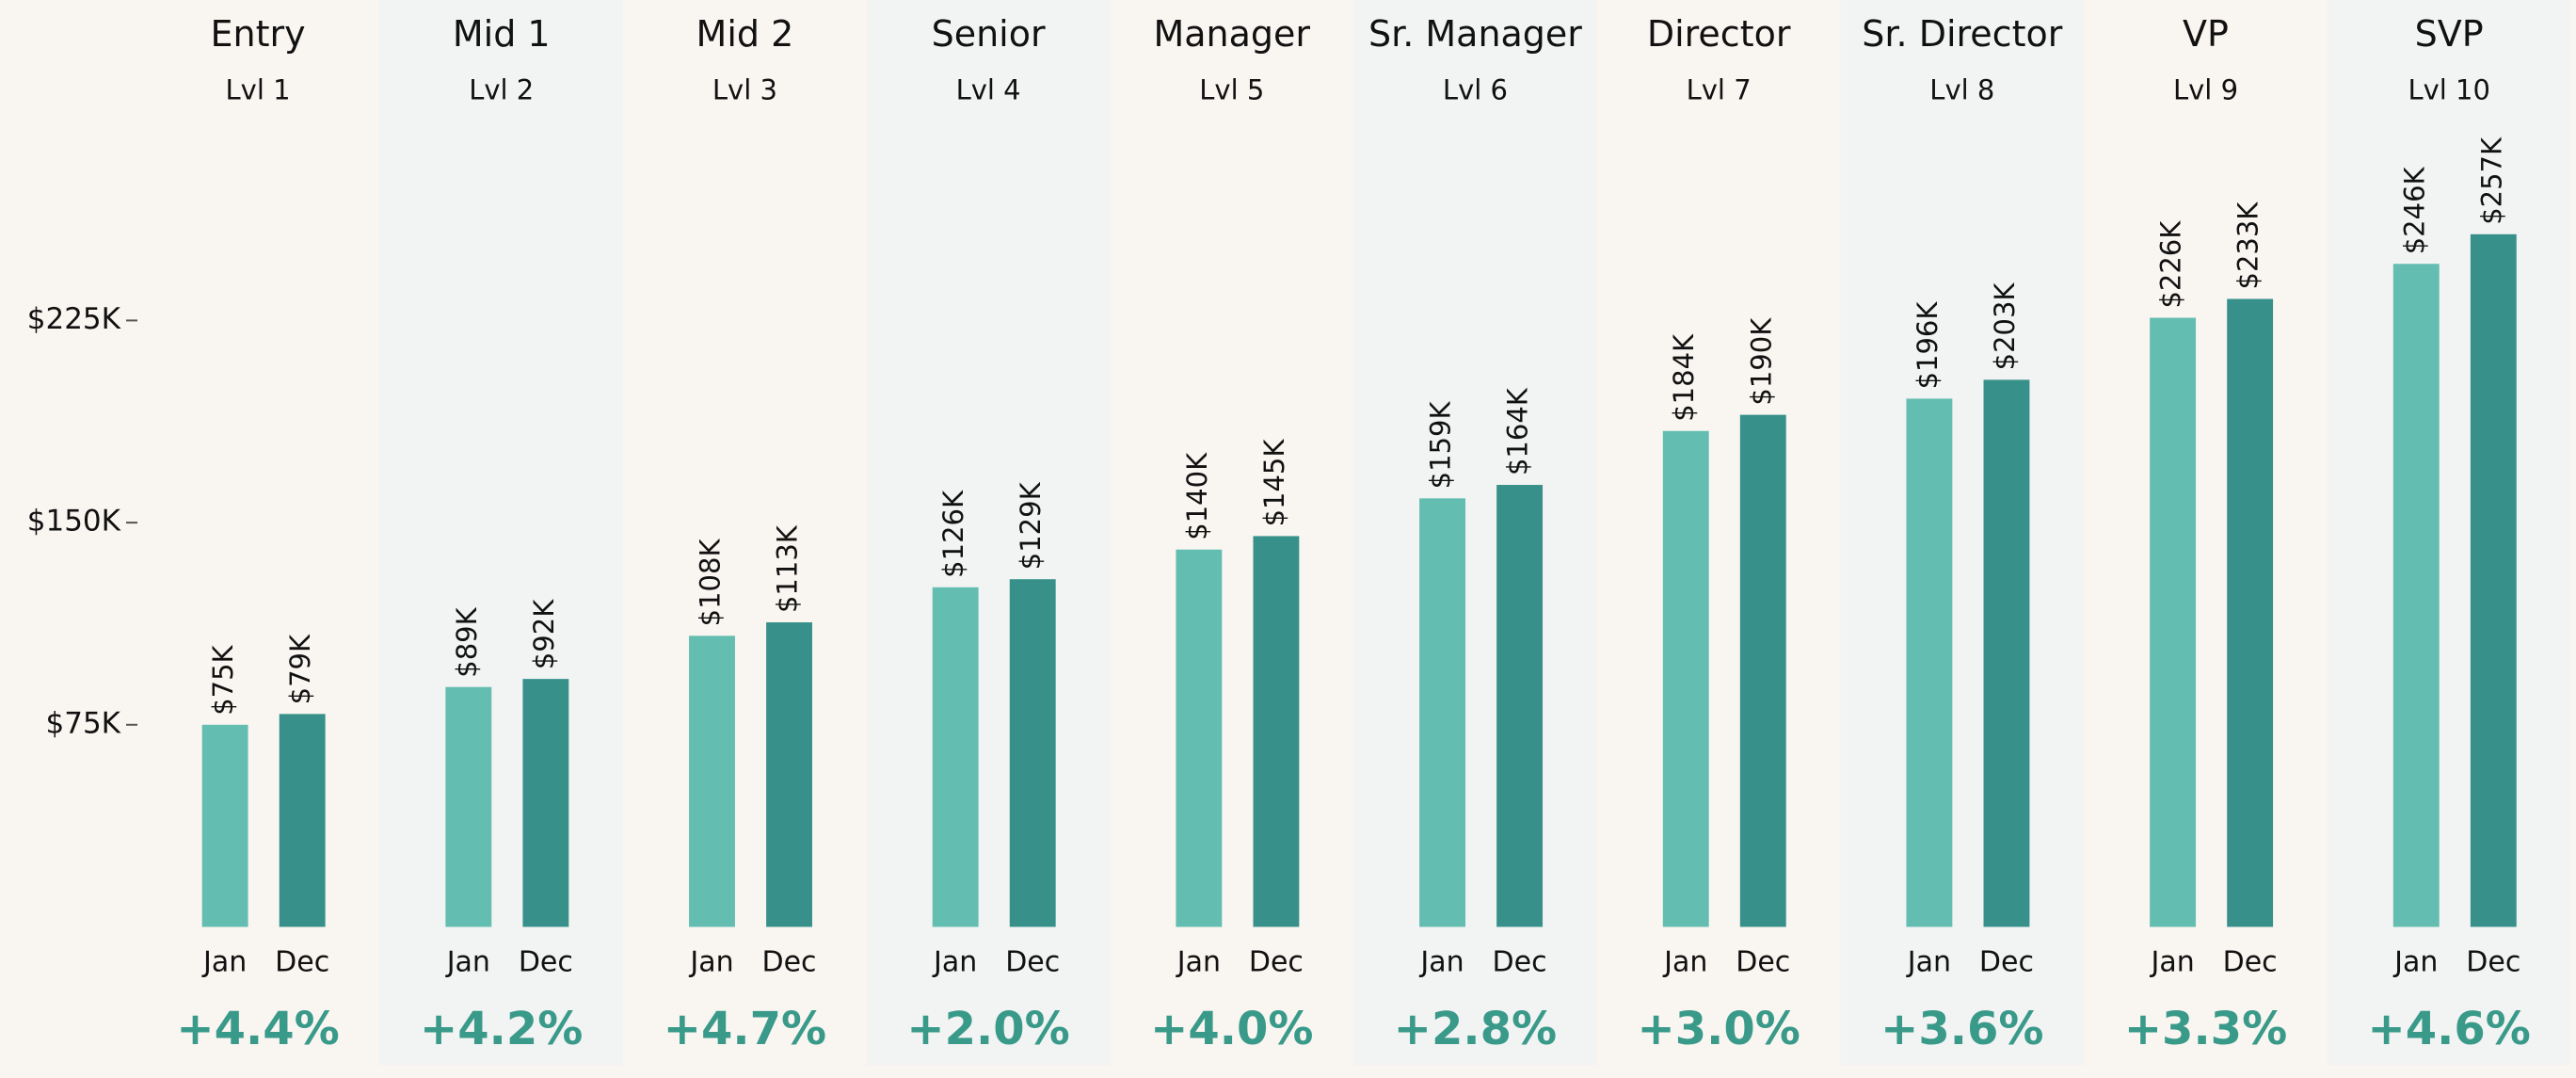 This screenshot has width=2576, height=1078. Describe the element at coordinates (1031, 525) in the screenshot. I see `value-label: $129K` at that location.